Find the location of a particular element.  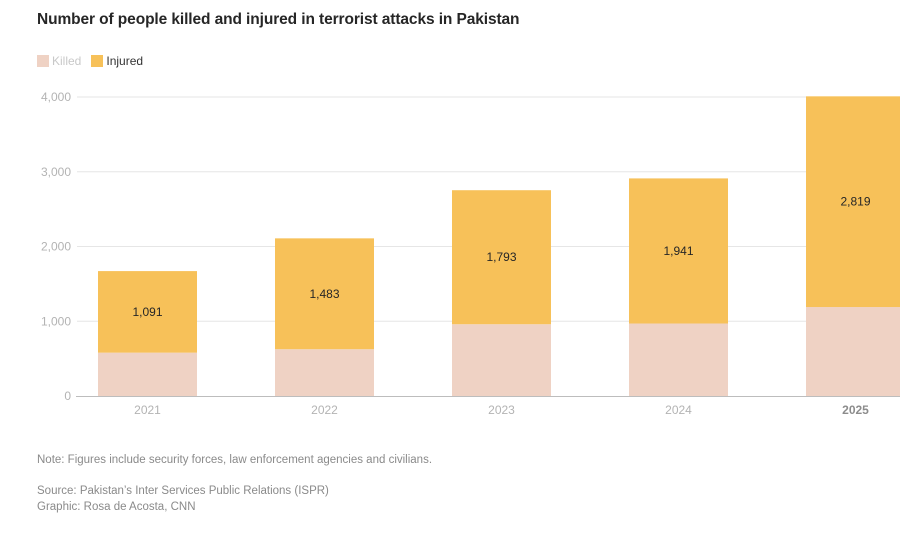

x-tick-label: 2024 is located at coordinates (678, 410).